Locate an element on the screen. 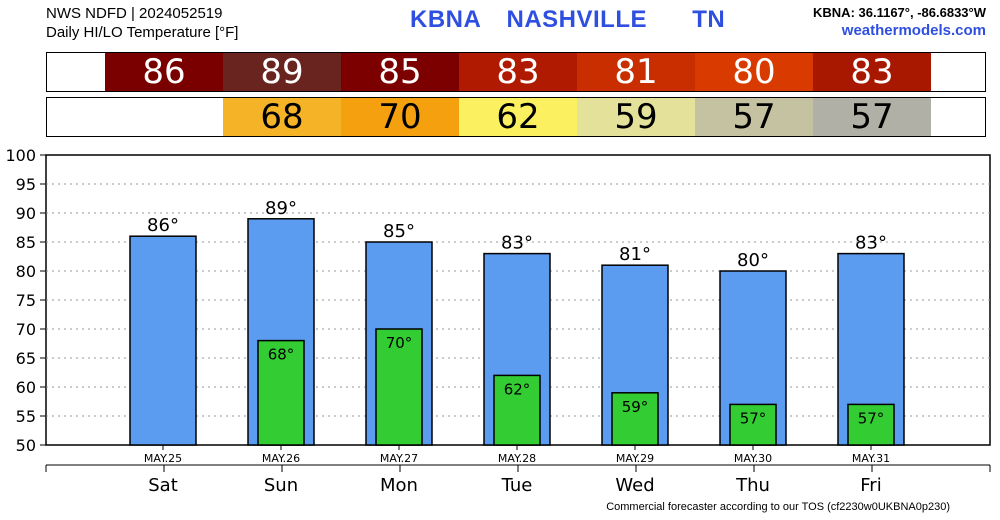  y-tick-label: 85 is located at coordinates (26, 242).